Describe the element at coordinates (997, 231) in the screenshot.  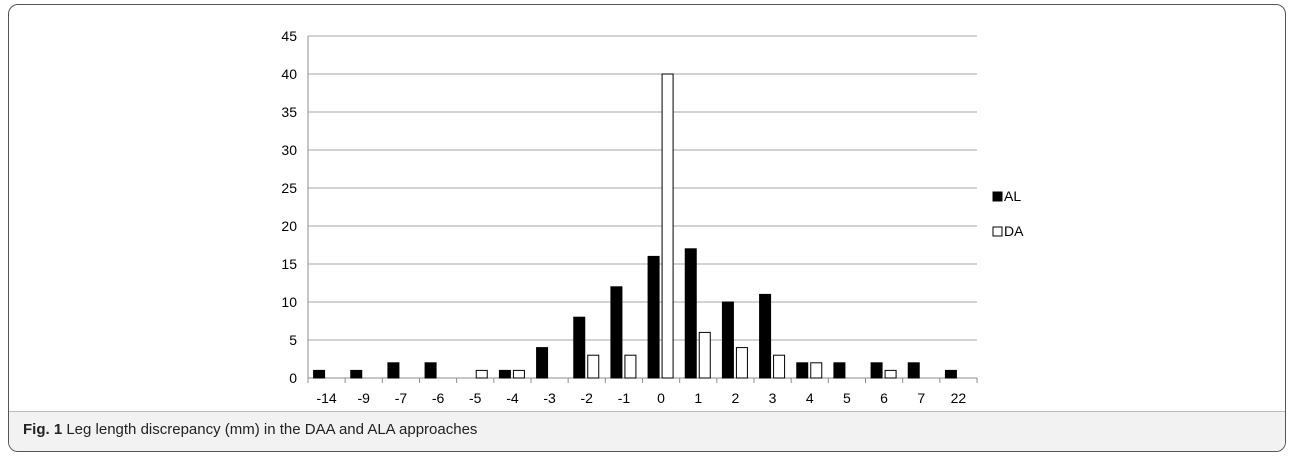
I see `legend-swatch-da` at that location.